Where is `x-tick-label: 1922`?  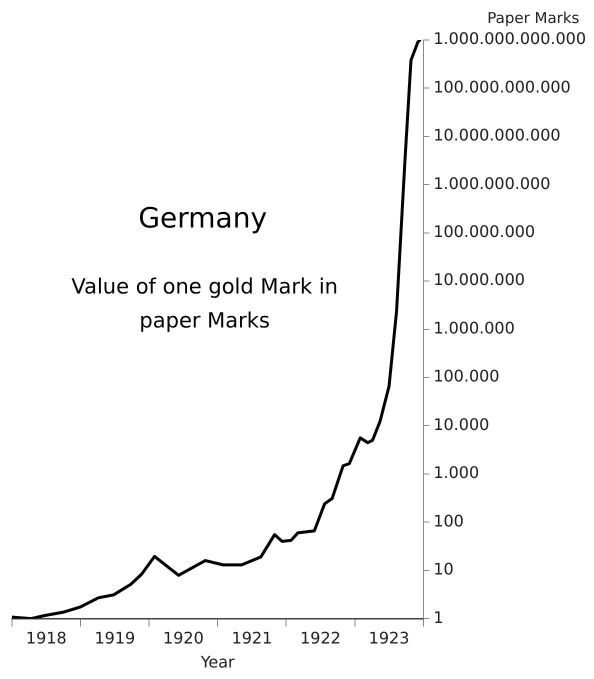
x-tick-label: 1922 is located at coordinates (320, 638).